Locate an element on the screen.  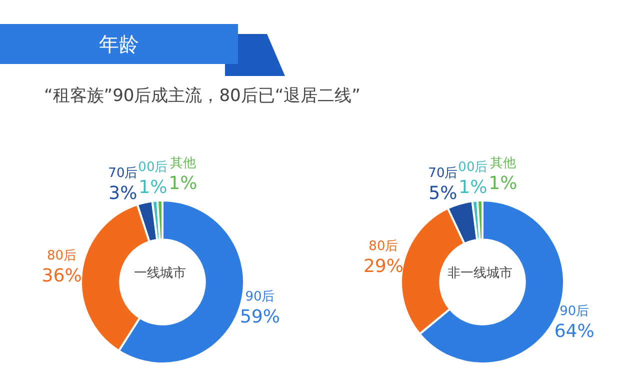
data-label: 36% is located at coordinates (62, 275).